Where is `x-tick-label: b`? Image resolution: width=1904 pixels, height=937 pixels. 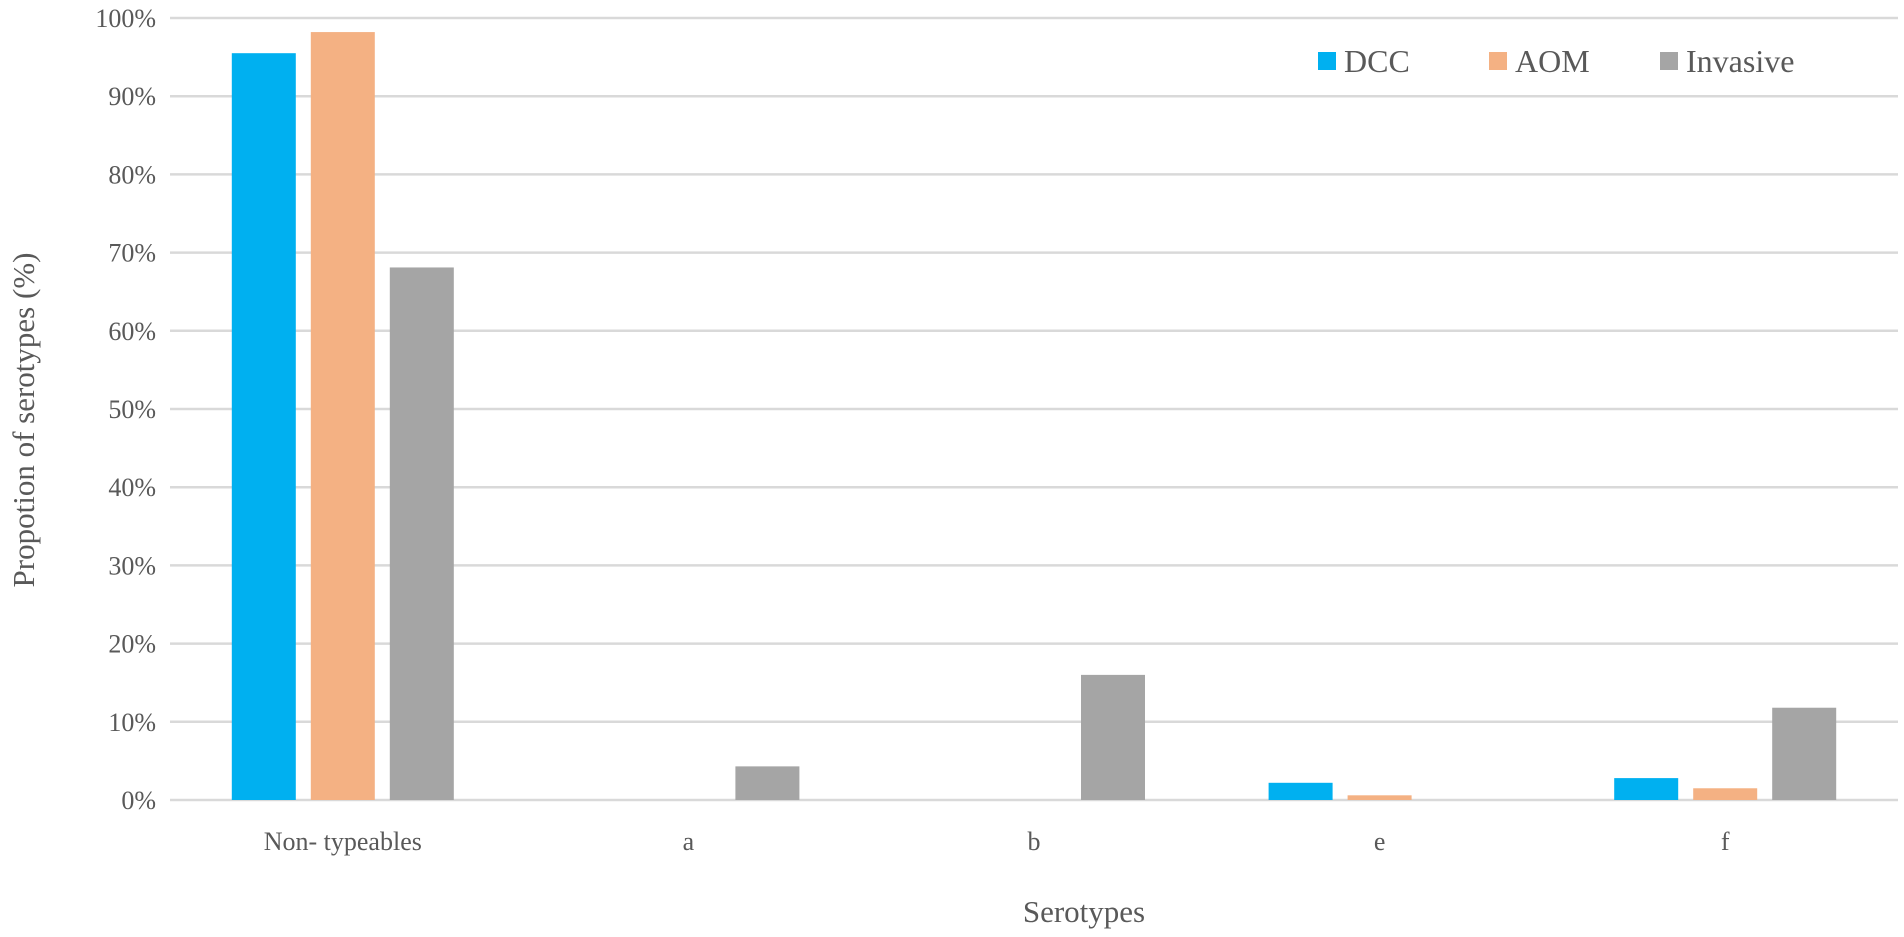 x-tick-label: b is located at coordinates (1034, 841).